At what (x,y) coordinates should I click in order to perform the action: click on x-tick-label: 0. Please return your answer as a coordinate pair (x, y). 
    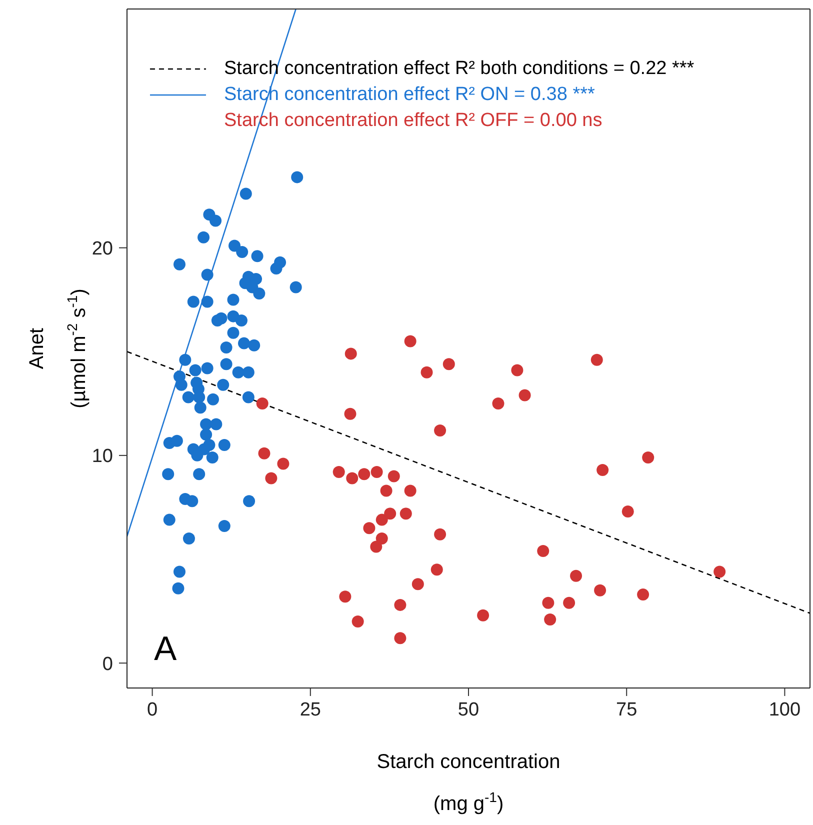
    Looking at the image, I should click on (152, 709).